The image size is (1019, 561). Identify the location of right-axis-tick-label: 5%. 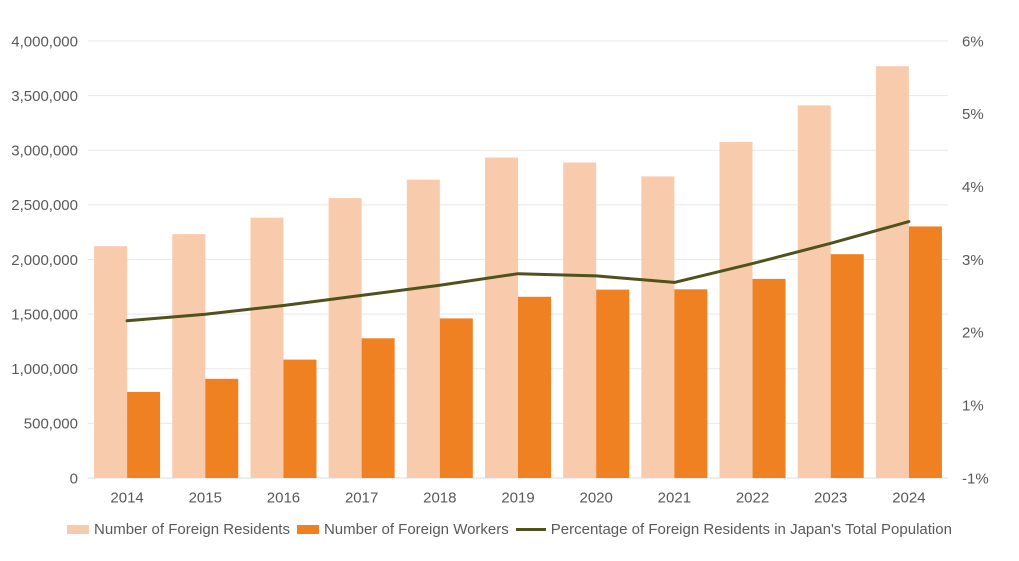
(973, 114).